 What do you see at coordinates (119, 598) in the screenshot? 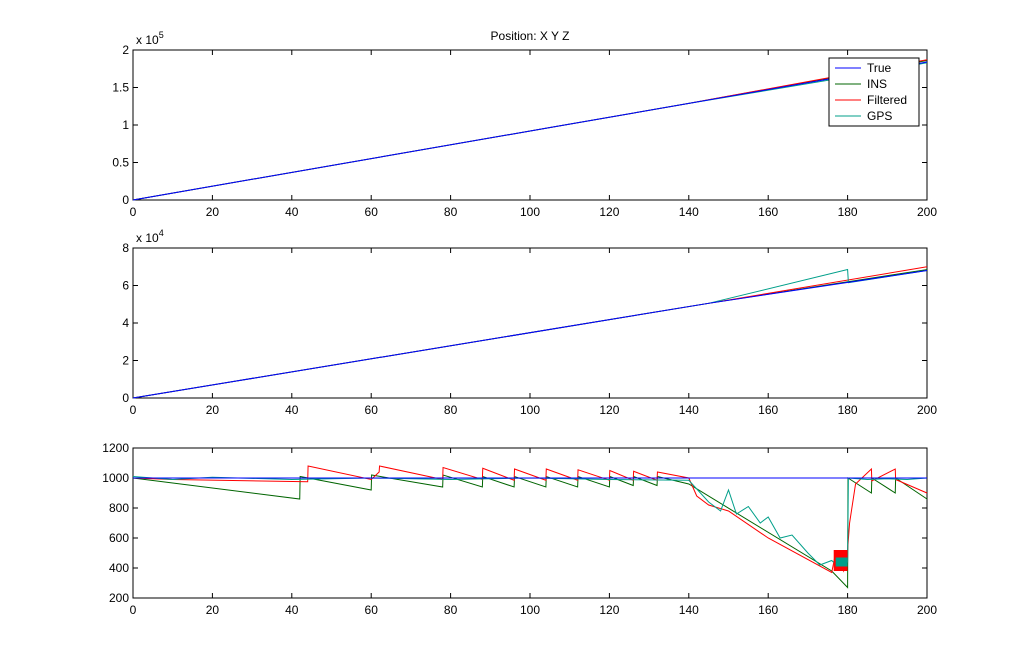
I see `y-tick-label: 200` at bounding box center [119, 598].